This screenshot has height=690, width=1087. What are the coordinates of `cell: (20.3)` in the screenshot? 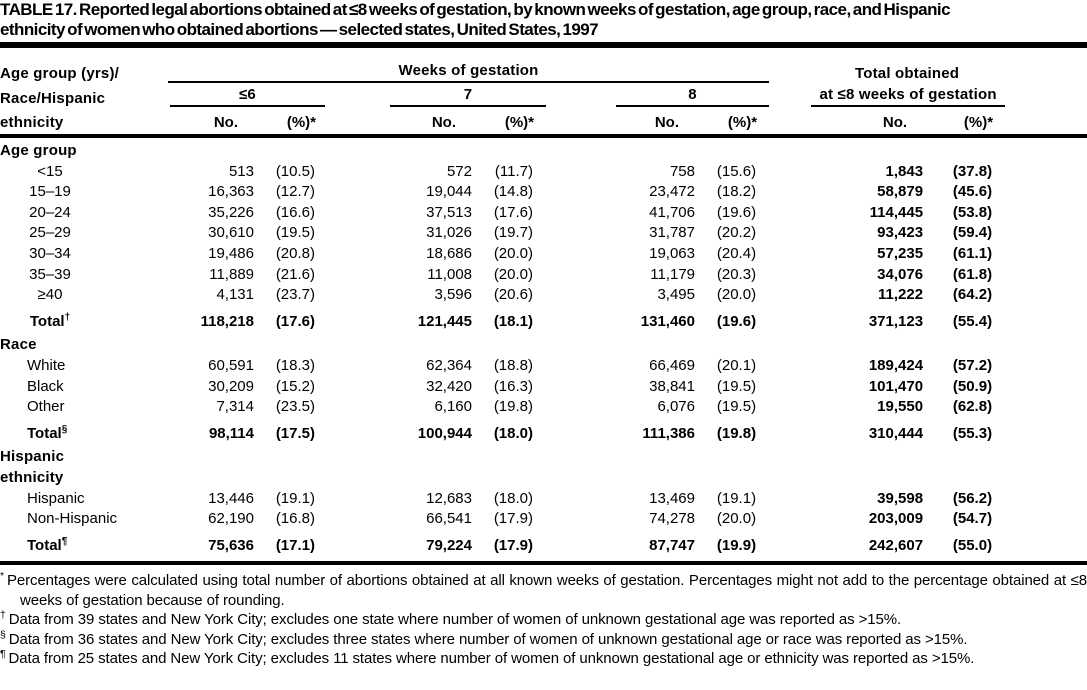 It's located at (736, 274).